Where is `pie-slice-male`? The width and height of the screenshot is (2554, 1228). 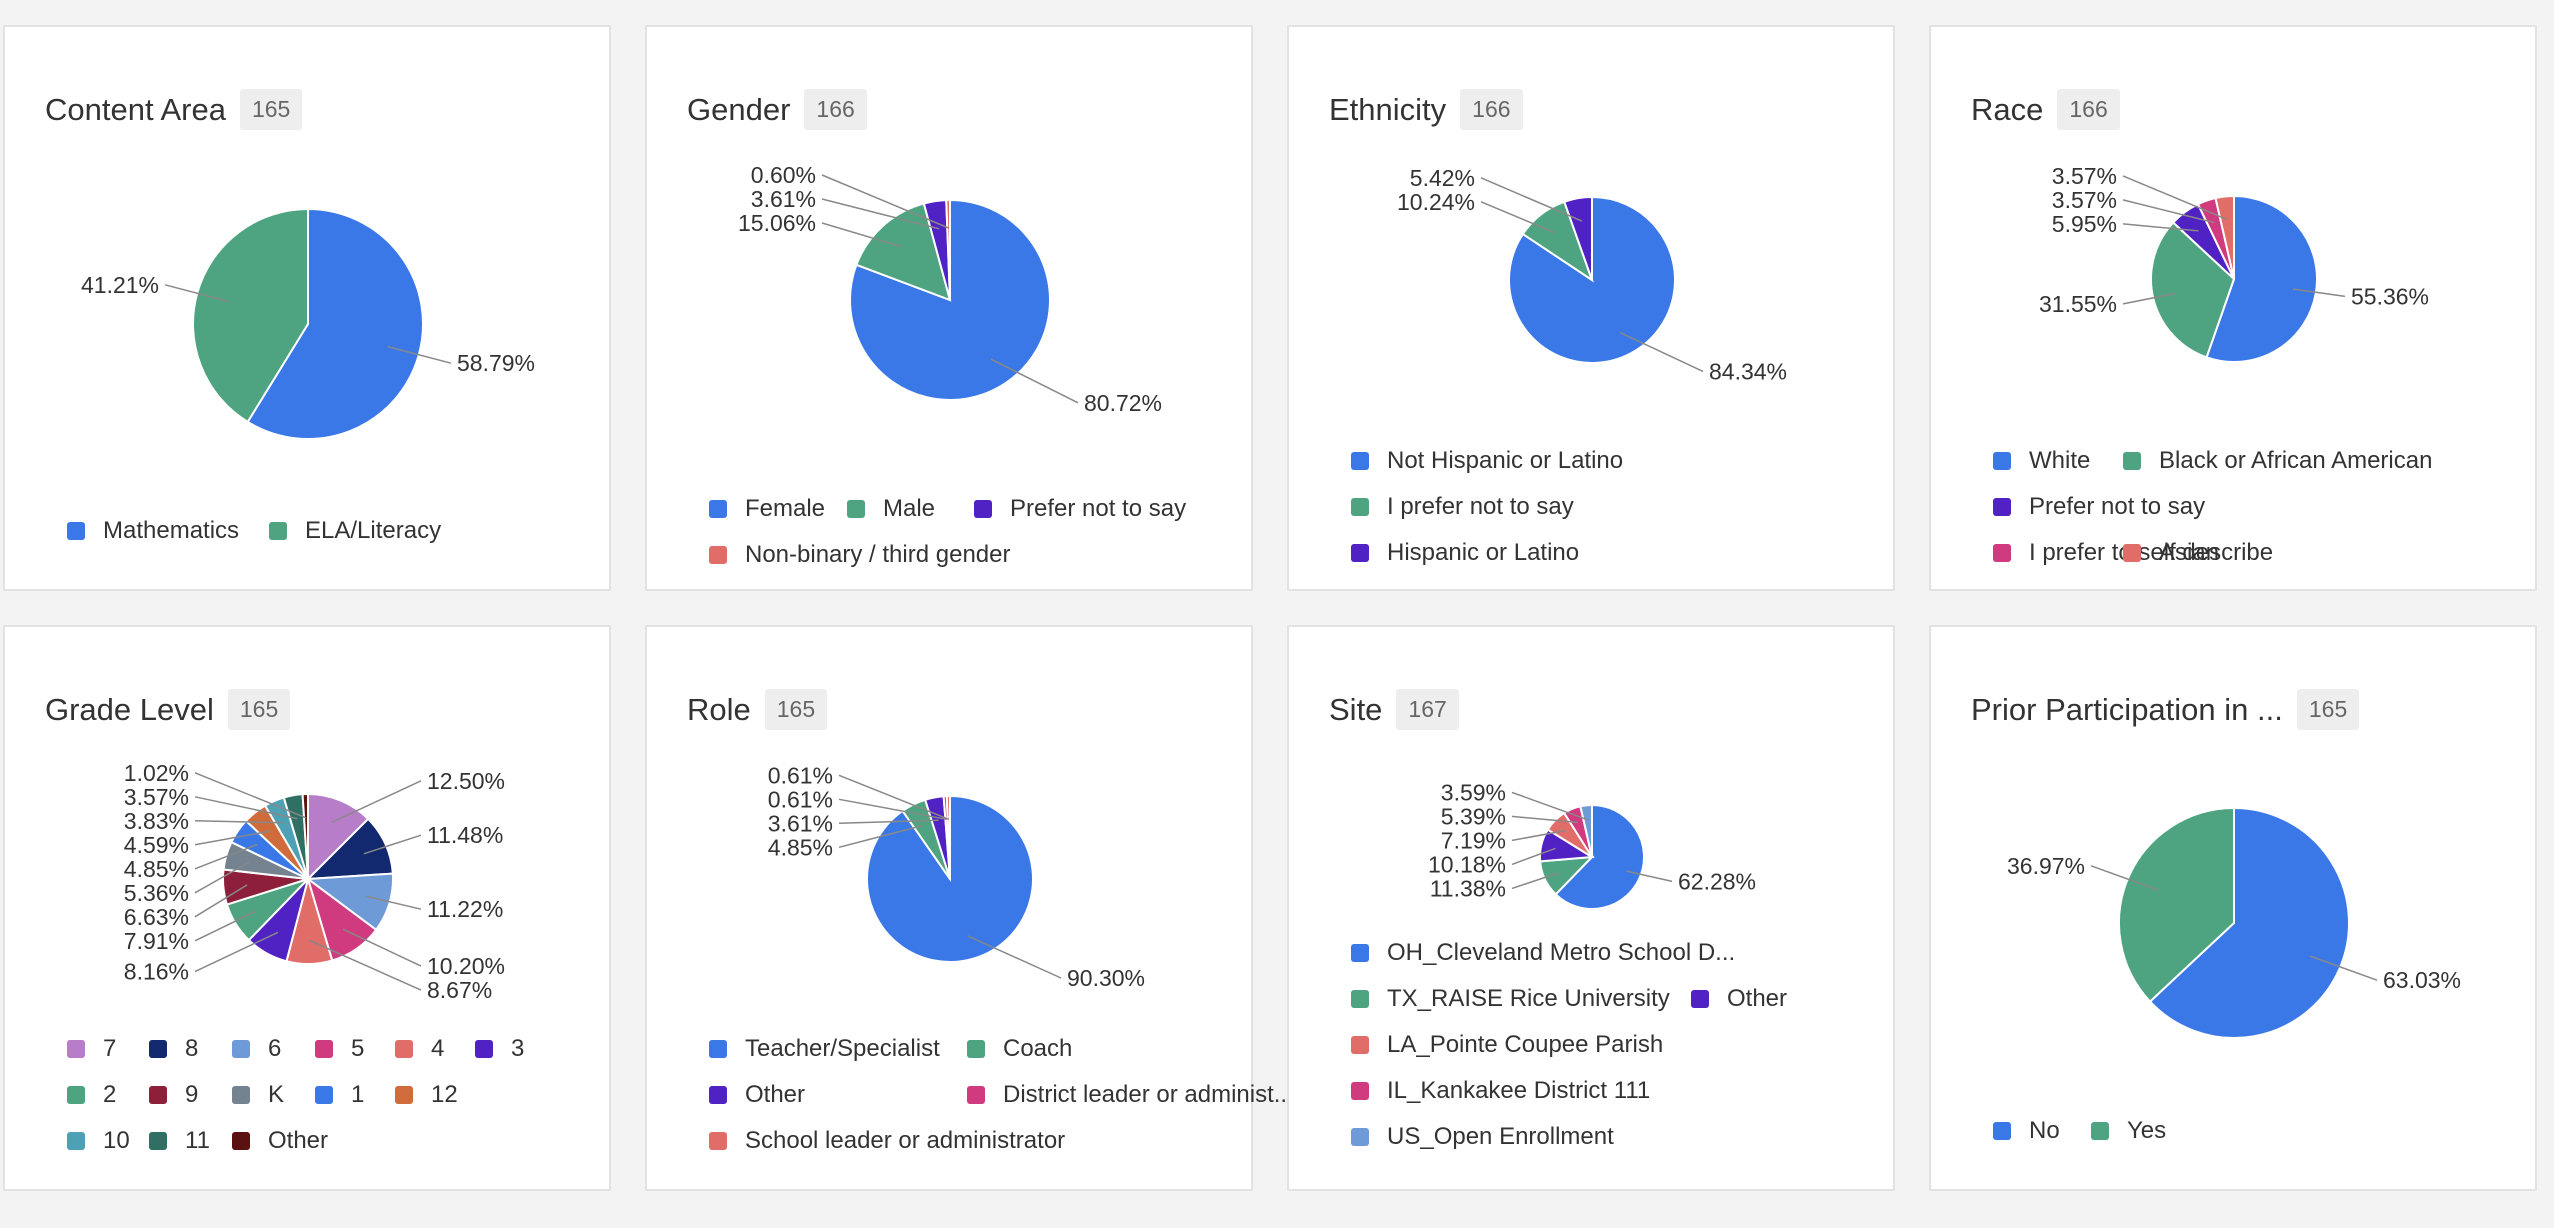 pie-slice-male is located at coordinates (903, 252).